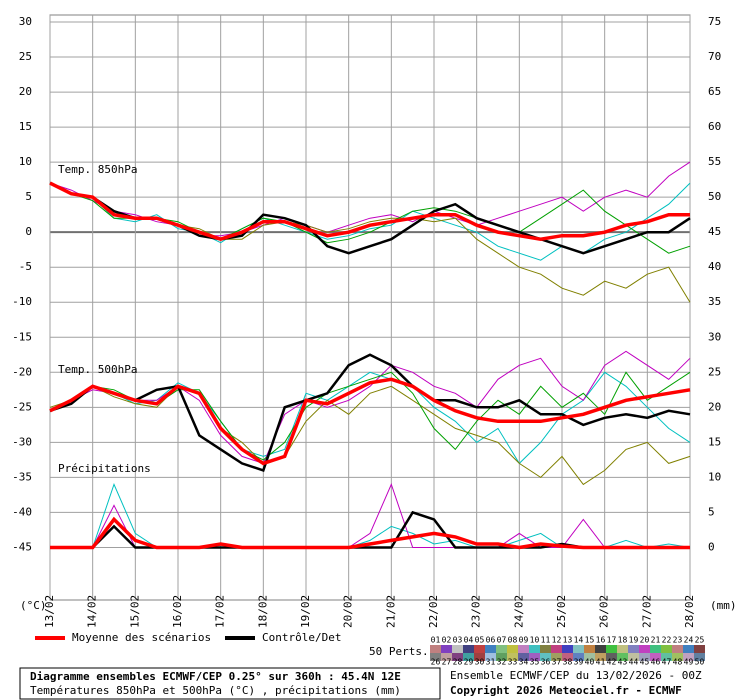  What do you see at coordinates (28, 231) in the screenshot?
I see `y-tick-label: 0` at bounding box center [28, 231].